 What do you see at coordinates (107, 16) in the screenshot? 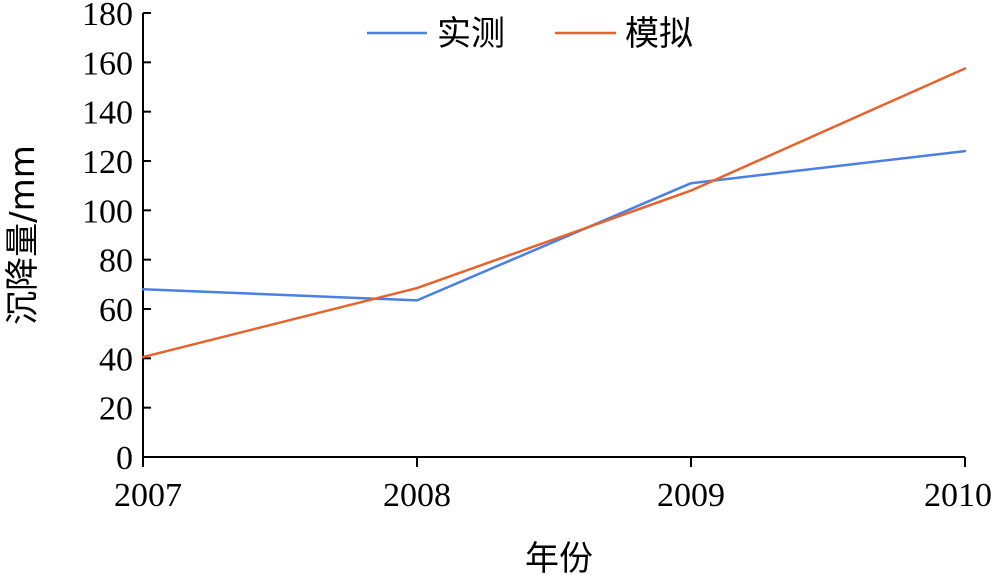
I see `y-tick-label: 180` at bounding box center [107, 16].